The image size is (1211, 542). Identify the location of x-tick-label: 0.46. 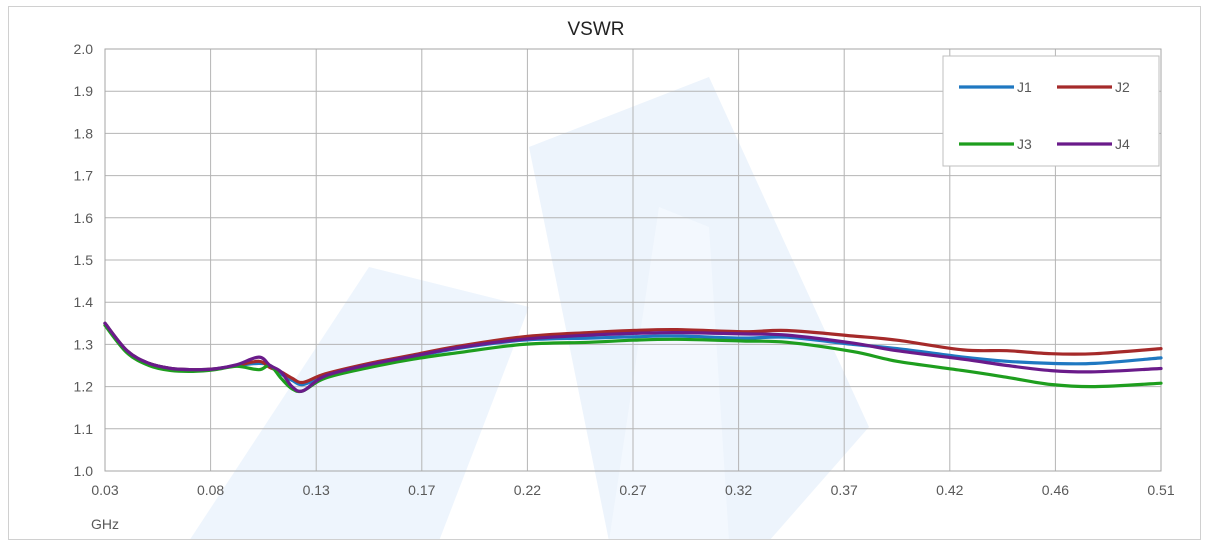
(1055, 490).